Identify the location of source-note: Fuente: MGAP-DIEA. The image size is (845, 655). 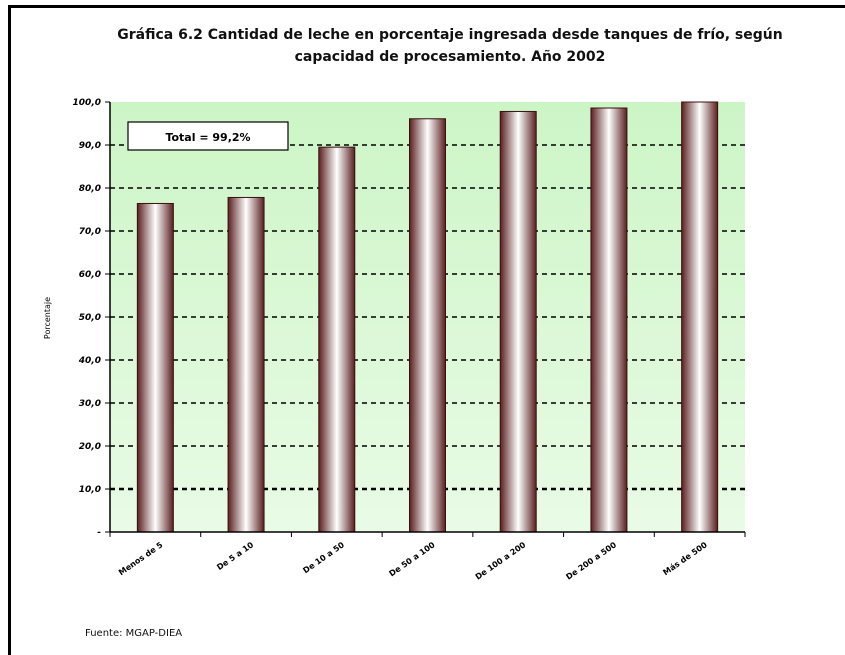
(134, 633).